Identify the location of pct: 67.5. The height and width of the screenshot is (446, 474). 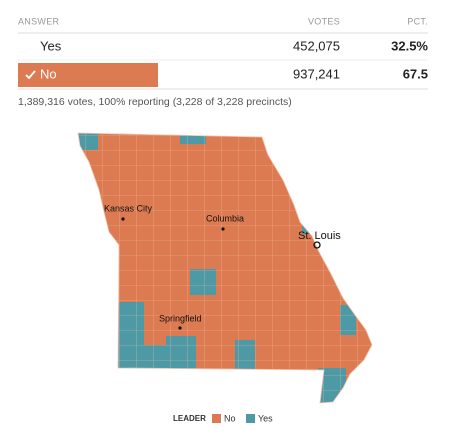
(415, 73).